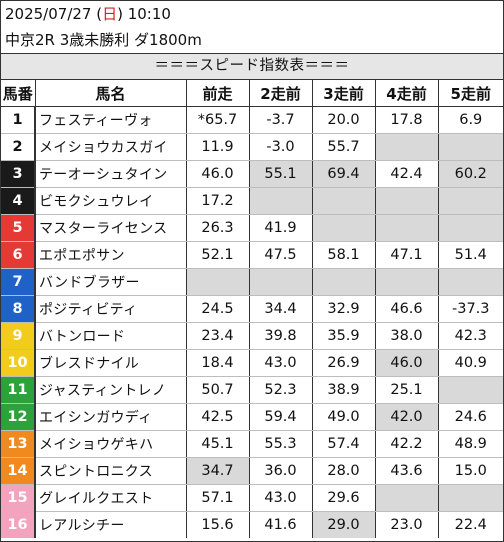  What do you see at coordinates (111, 255) in the screenshot?
I see `horse-name: エポエポサン` at bounding box center [111, 255].